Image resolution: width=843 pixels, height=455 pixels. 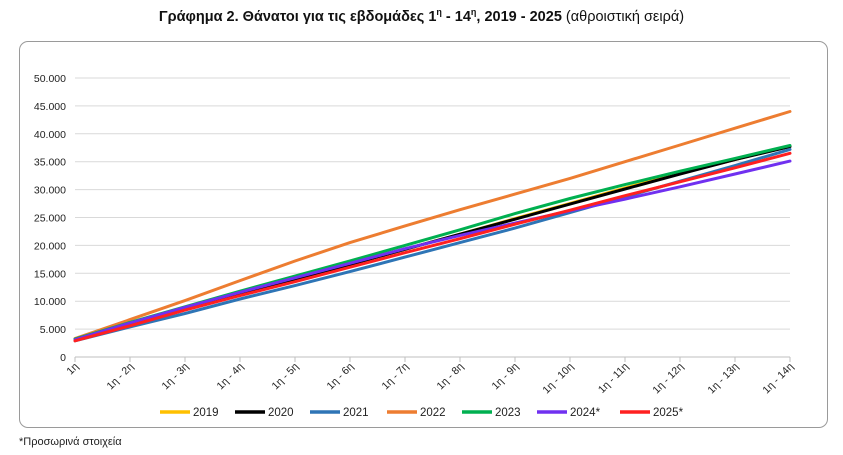 What do you see at coordinates (286, 377) in the screenshot?
I see `x-tick-label: 1η - 5η` at bounding box center [286, 377].